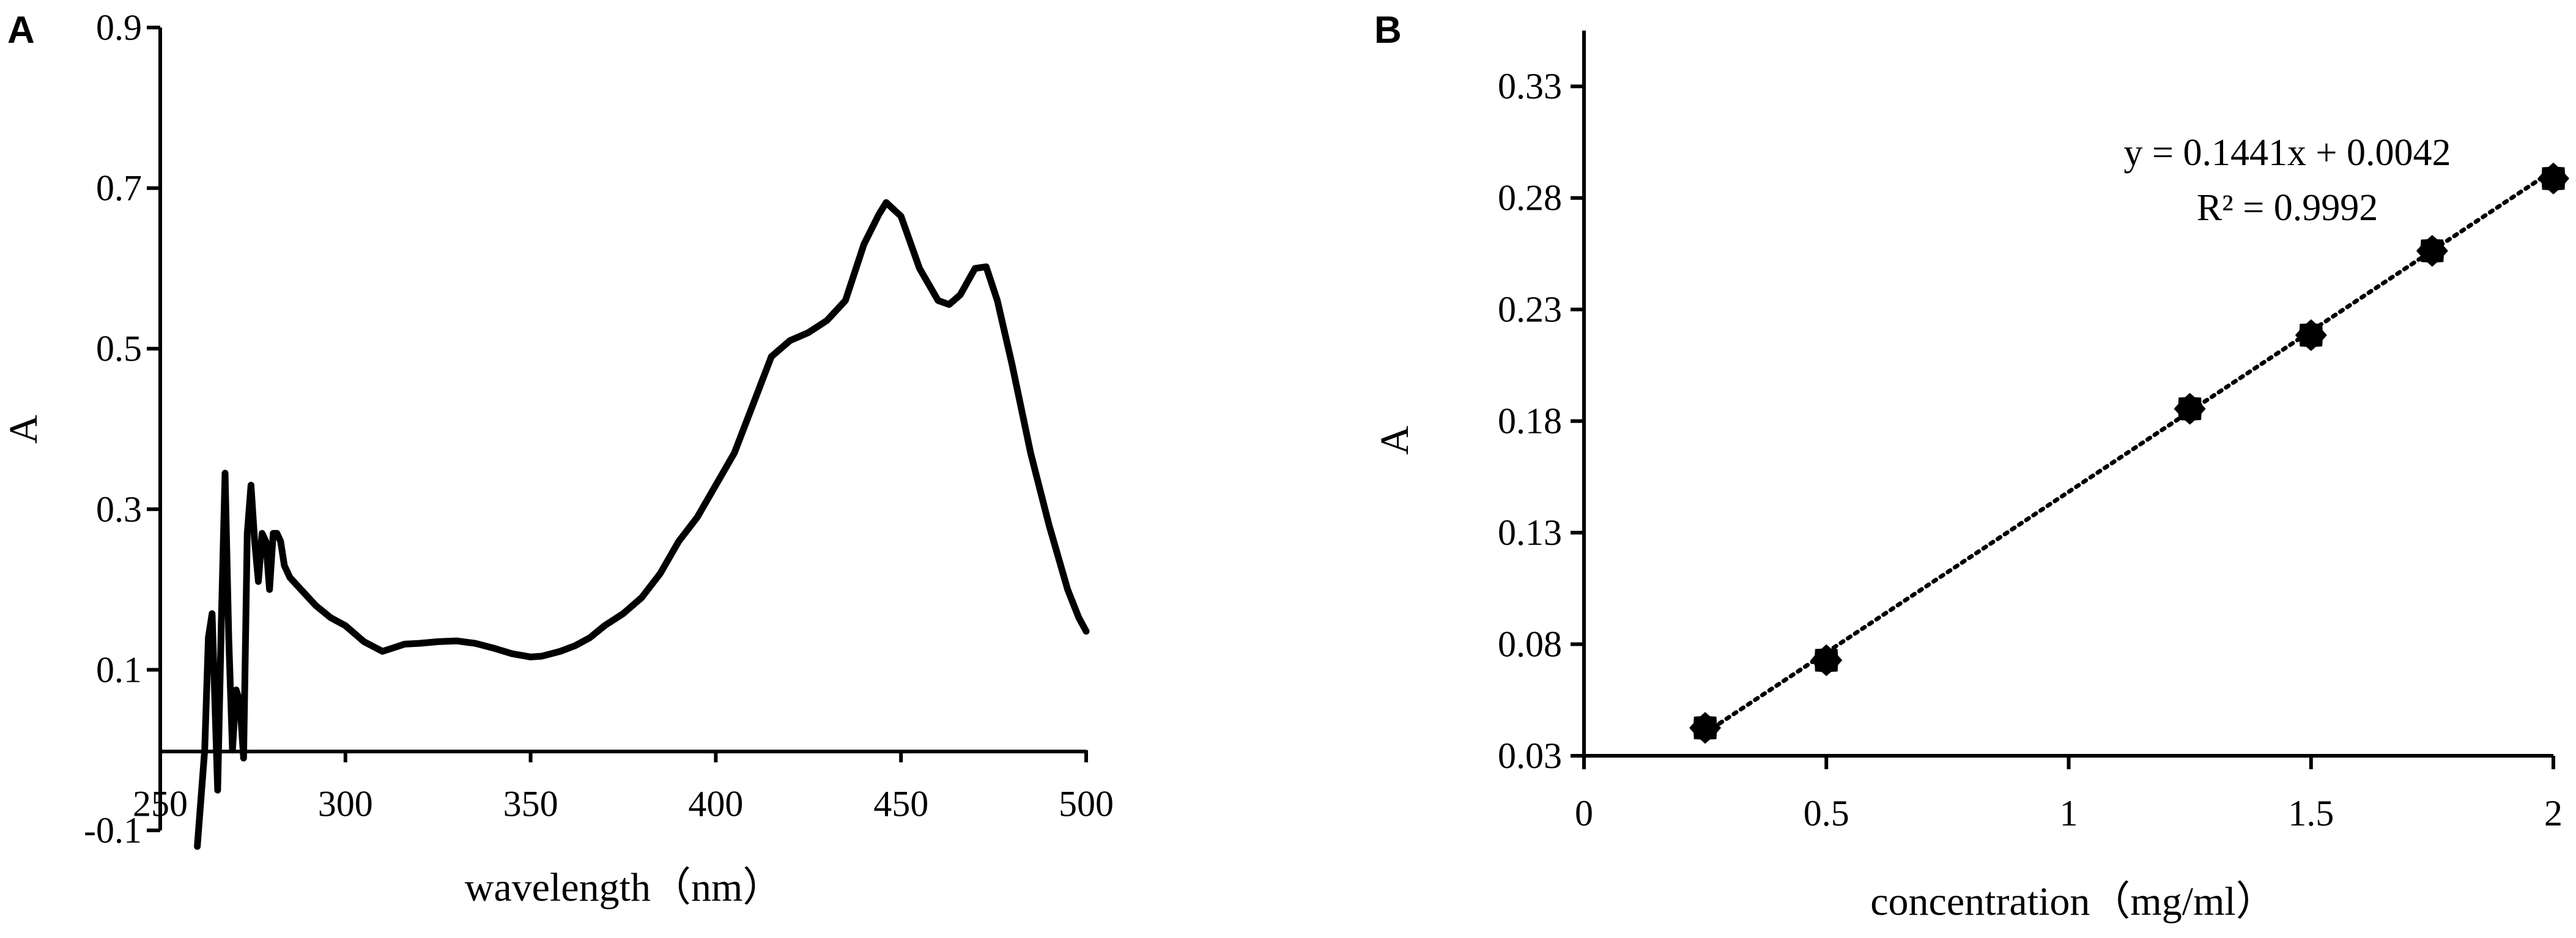 Image resolution: width=2576 pixels, height=938 pixels. I want to click on panel-a-y-tick-label: 0.7, so click(119, 189).